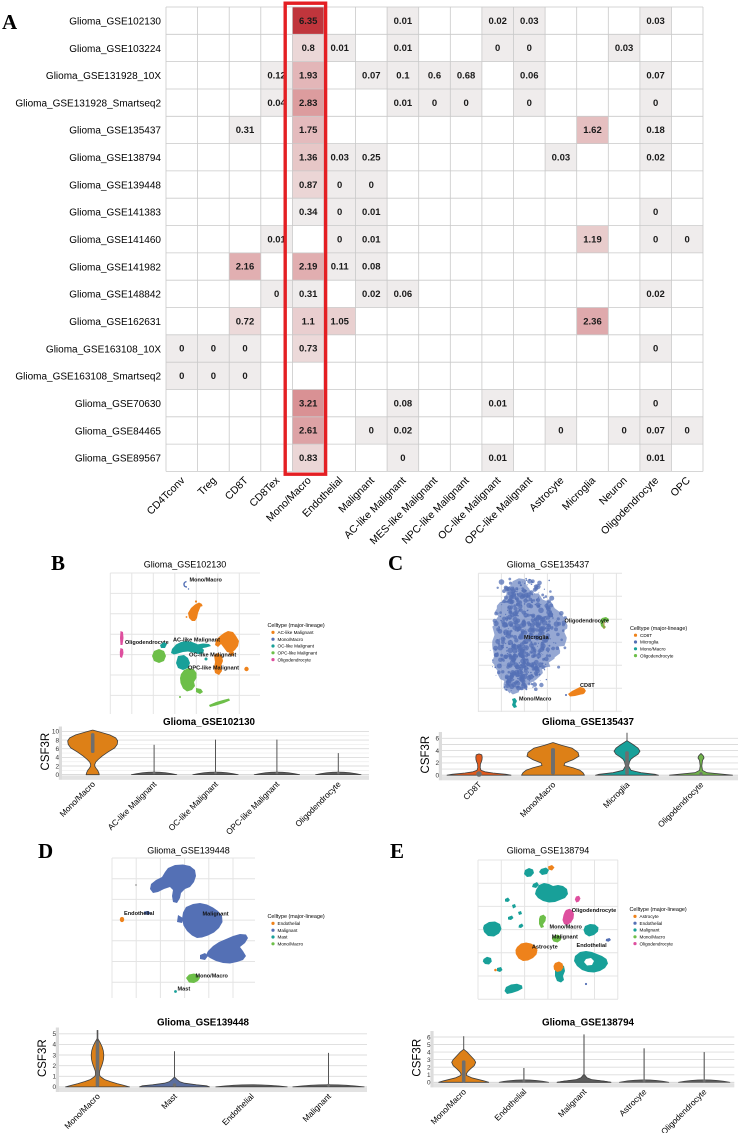  Describe the element at coordinates (371, 158) in the screenshot. I see `svg-text: 0.25` at that location.